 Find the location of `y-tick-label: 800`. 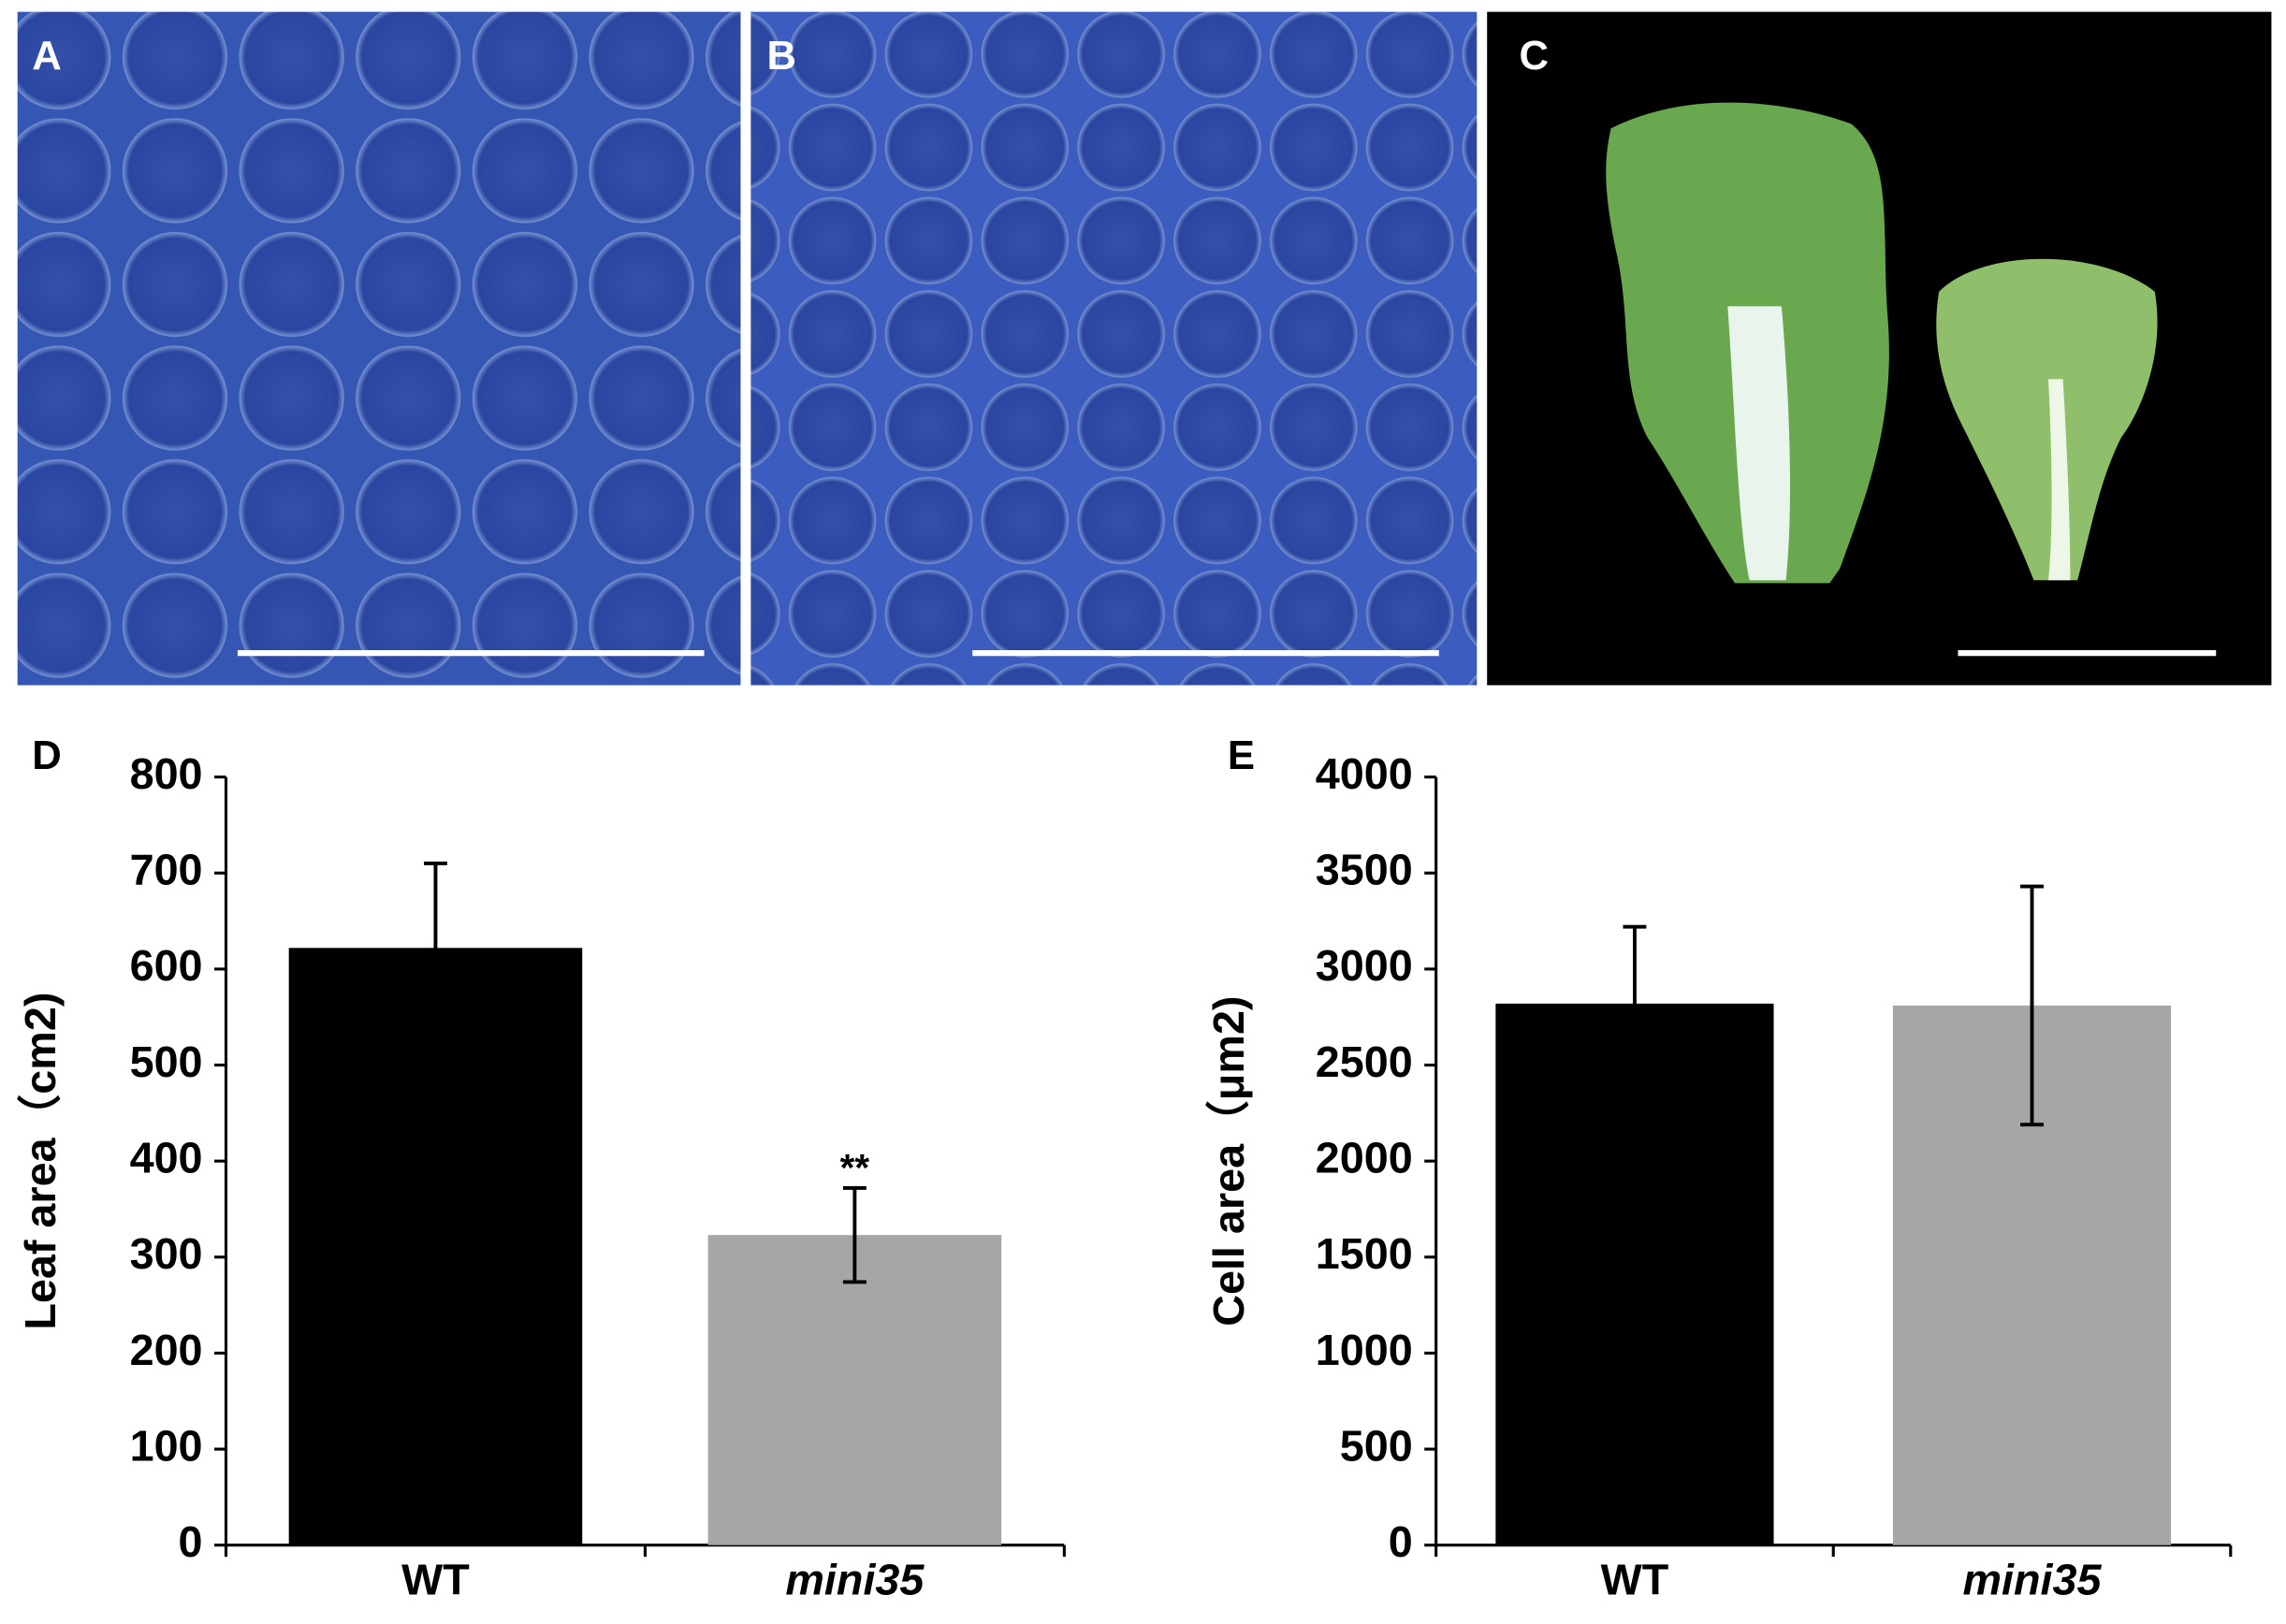

y-tick-label: 800 is located at coordinates (166, 773).